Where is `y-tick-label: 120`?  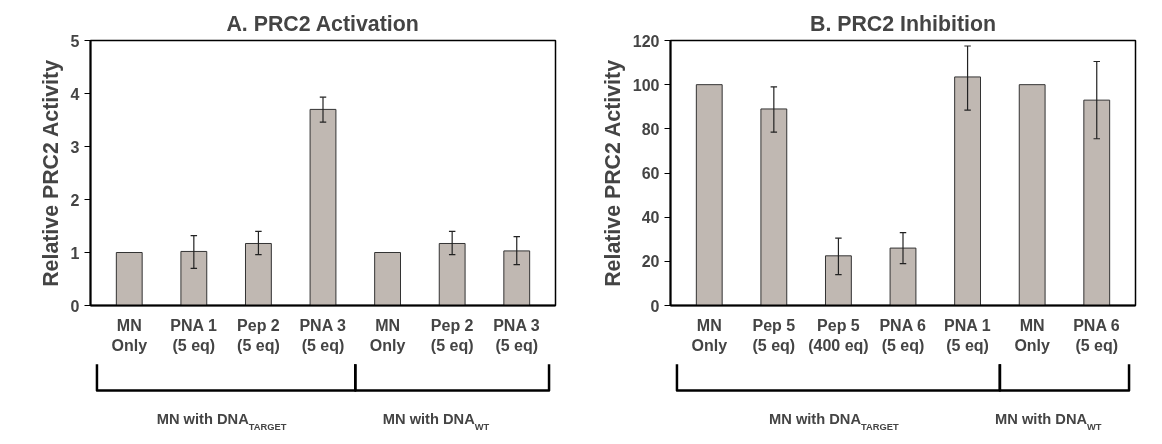 y-tick-label: 120 is located at coordinates (646, 41).